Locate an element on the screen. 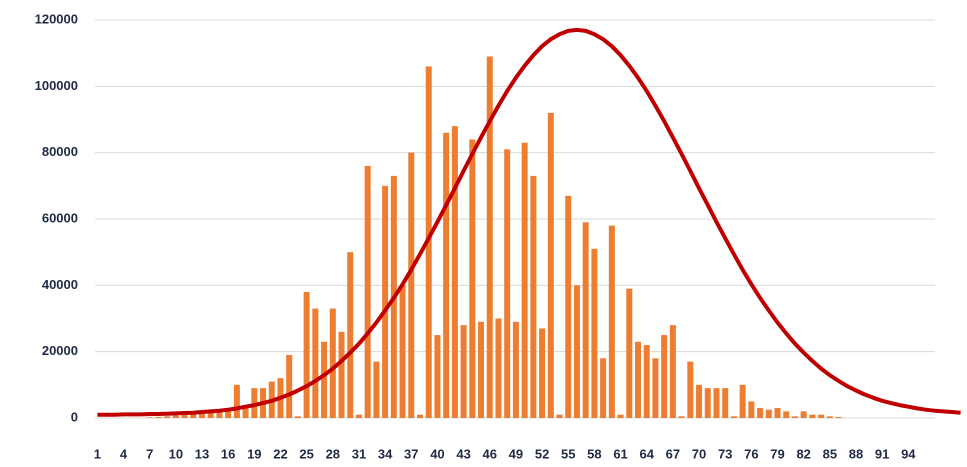 This screenshot has width=967, height=467. x-tick-label: 70 is located at coordinates (699, 453).